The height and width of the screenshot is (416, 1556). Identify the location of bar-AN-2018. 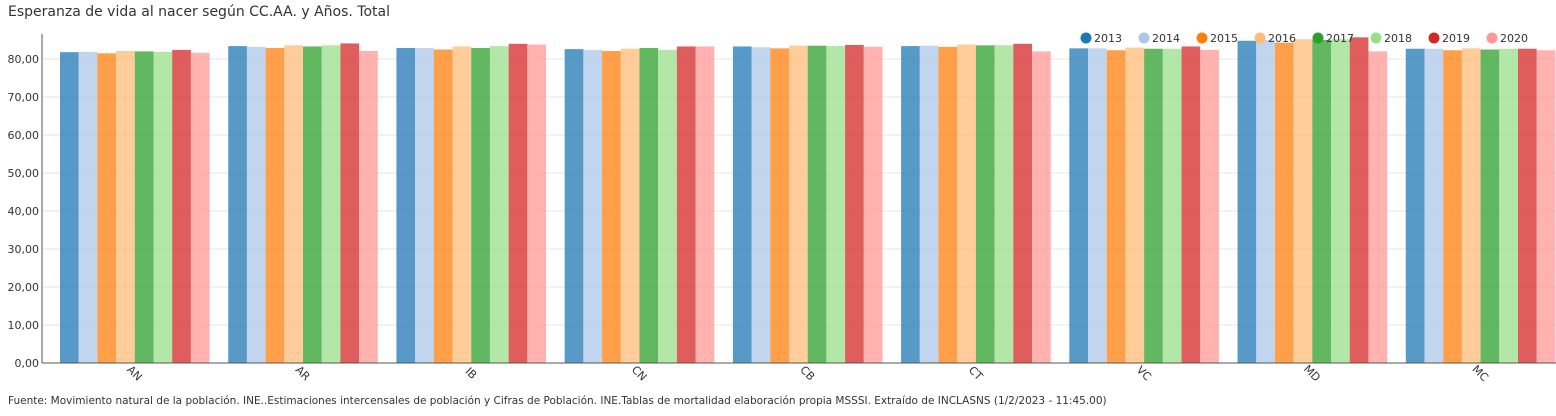
(163, 207).